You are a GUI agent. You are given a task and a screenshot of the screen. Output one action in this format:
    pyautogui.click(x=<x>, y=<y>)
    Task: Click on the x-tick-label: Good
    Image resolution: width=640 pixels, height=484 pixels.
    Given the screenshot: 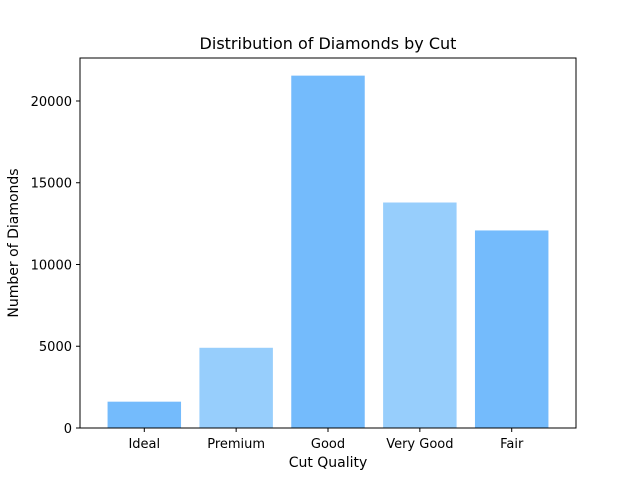 What is the action you would take?
    pyautogui.click(x=328, y=444)
    